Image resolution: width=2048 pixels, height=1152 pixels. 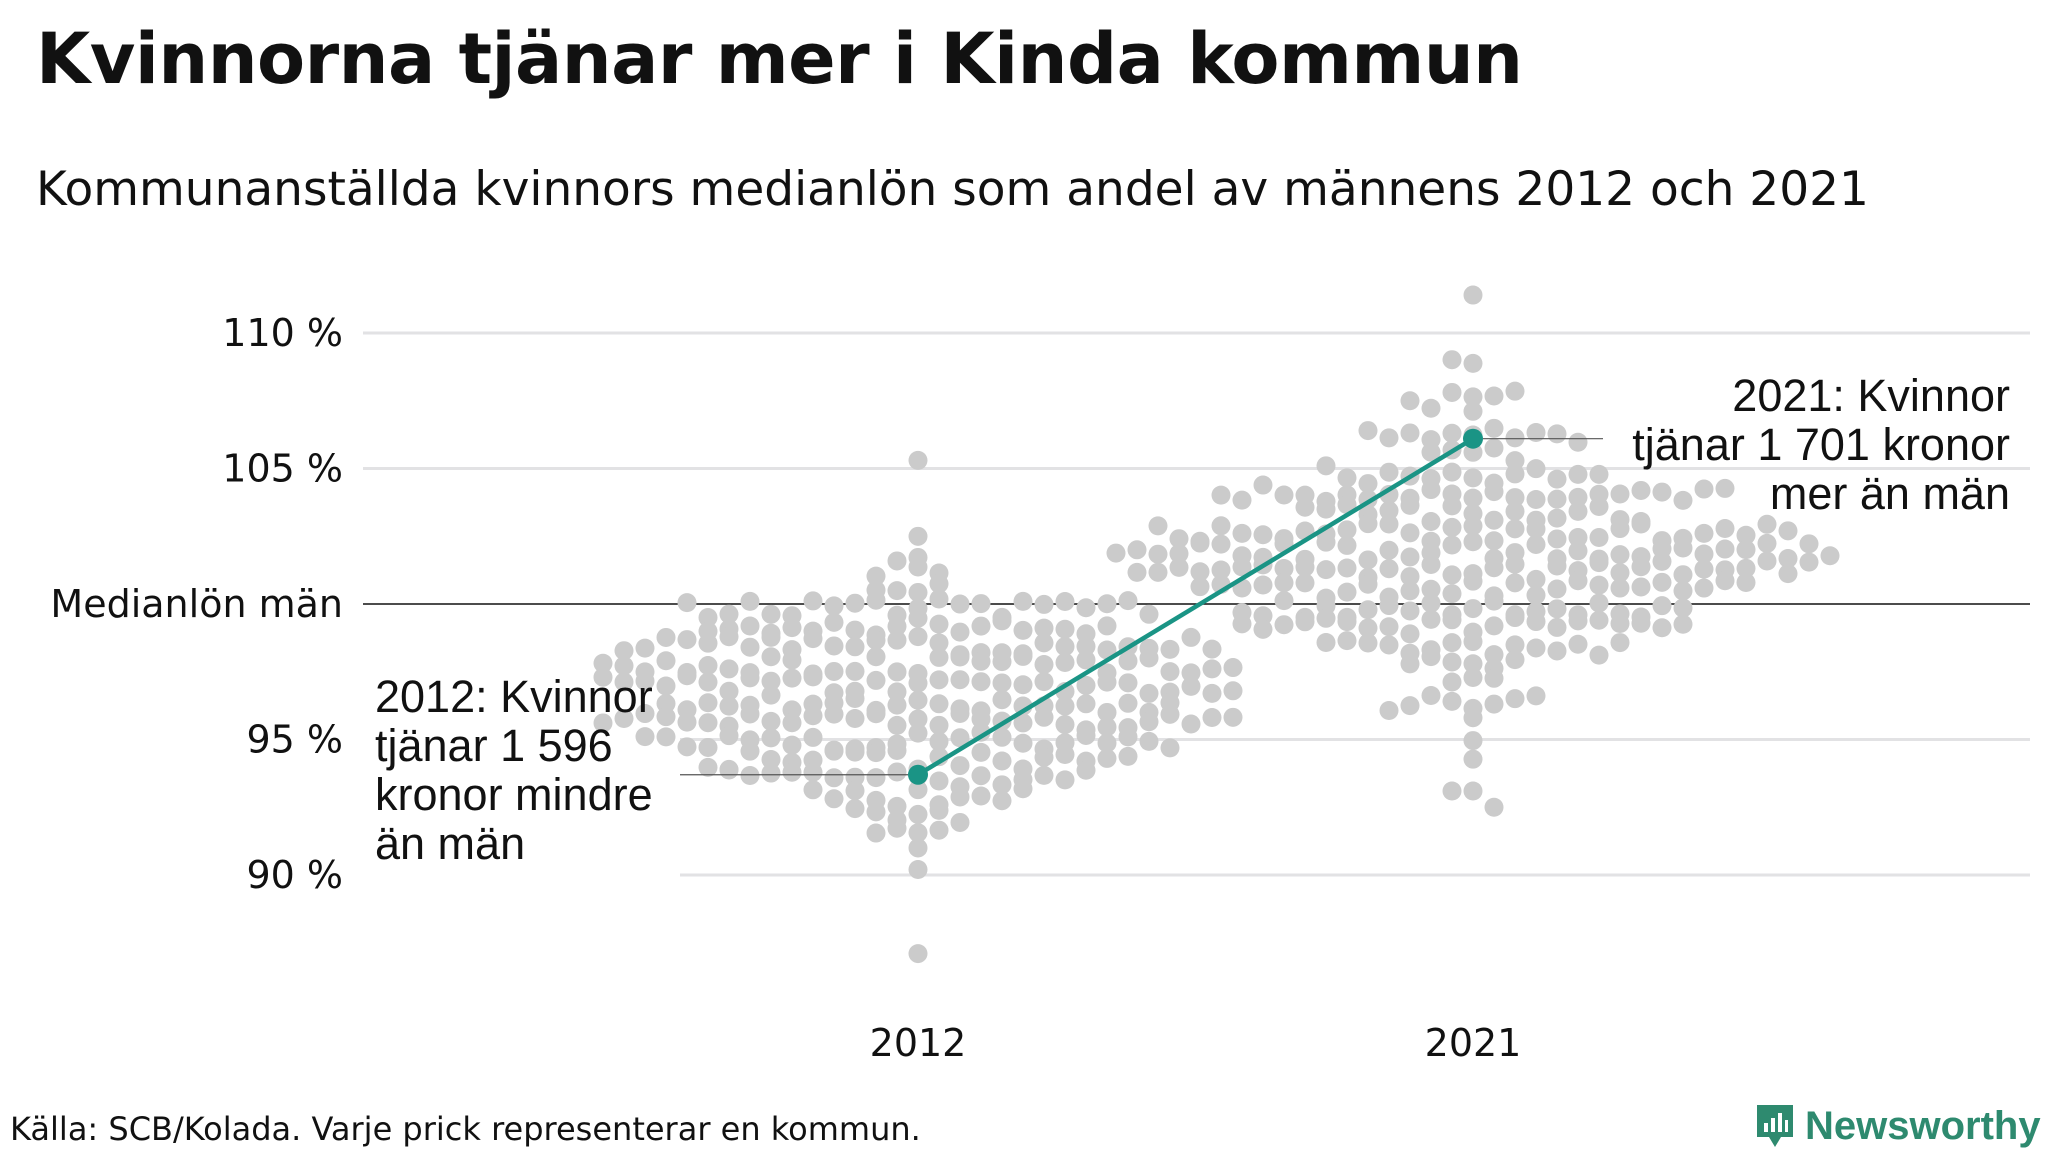 I want to click on annotation-2012-line: tjänar 1 596, so click(x=494, y=745).